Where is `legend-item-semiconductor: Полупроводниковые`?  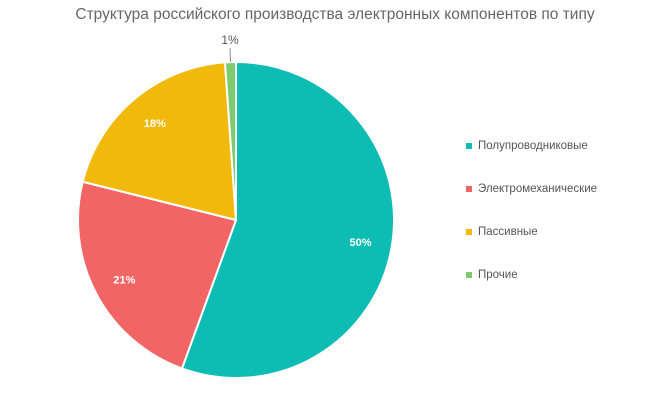 legend-item-semiconductor: Полупроводниковые is located at coordinates (566, 145).